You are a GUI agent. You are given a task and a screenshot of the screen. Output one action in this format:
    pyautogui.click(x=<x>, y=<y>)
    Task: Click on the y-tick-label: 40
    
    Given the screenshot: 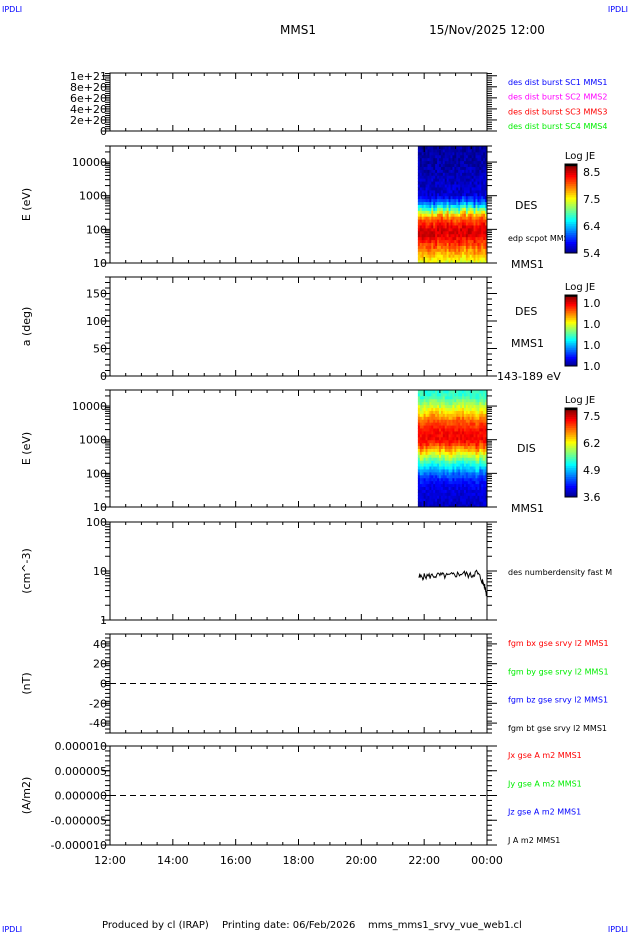 What is the action you would take?
    pyautogui.click(x=100, y=644)
    